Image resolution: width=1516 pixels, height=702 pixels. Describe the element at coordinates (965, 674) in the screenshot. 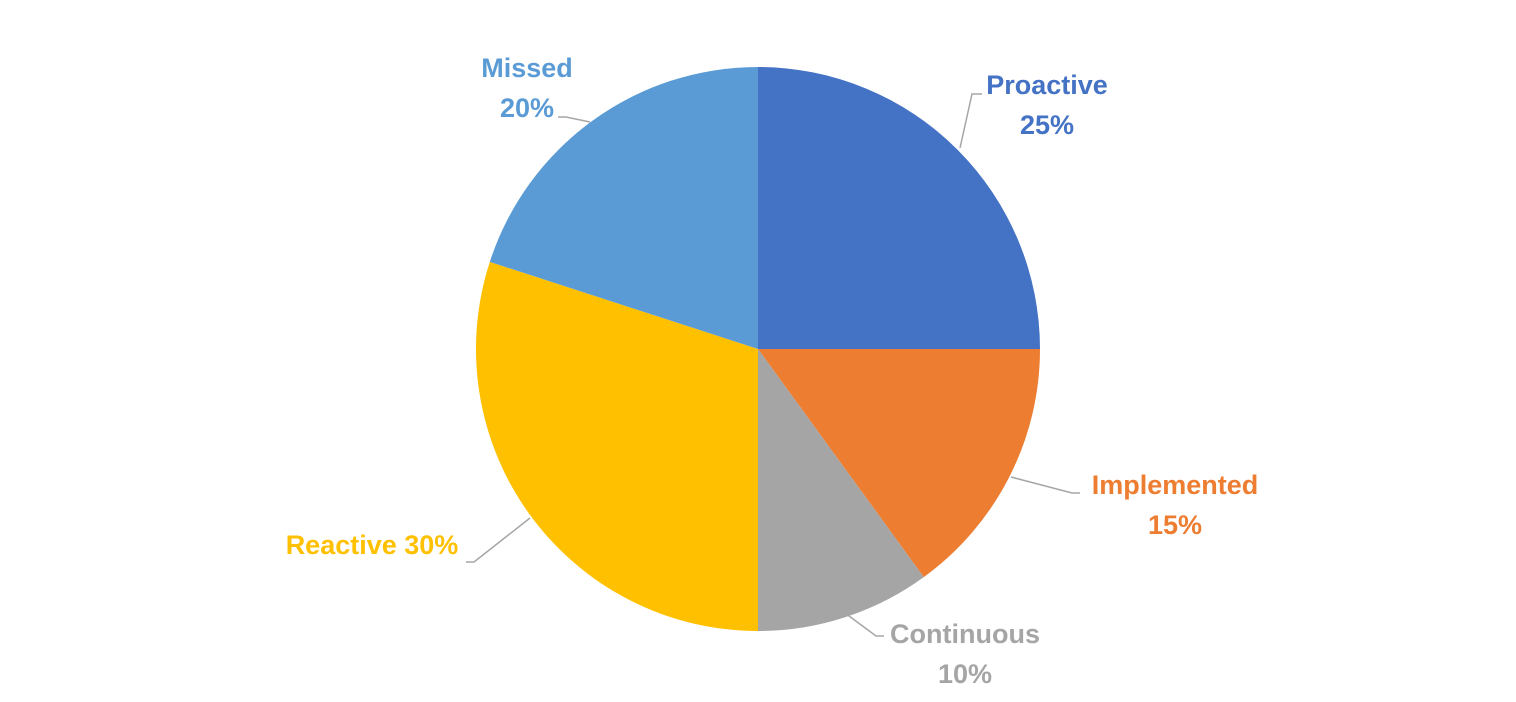

I see `slice-value-continuous: 10%` at that location.